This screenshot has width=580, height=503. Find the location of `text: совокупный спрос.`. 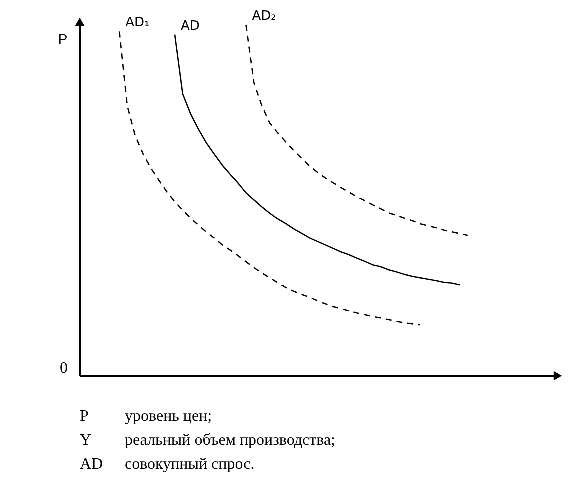

text: совокупный спрос. is located at coordinates (190, 464).